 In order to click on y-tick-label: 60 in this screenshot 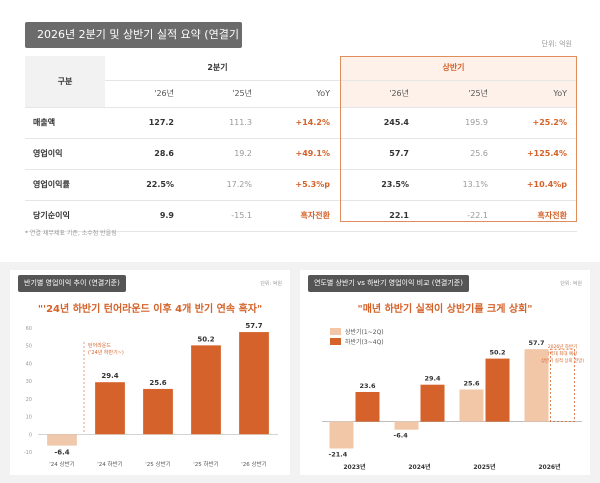, I will do `click(29, 329)`.